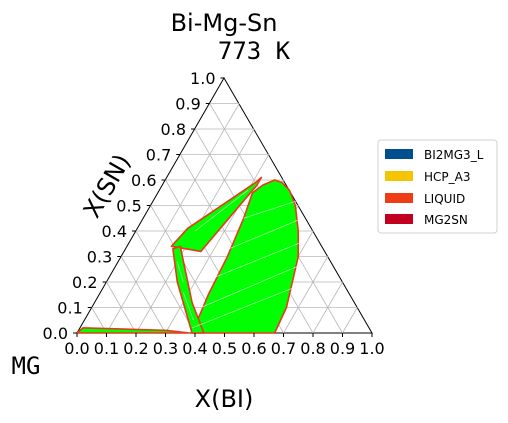 Image resolution: width=508 pixels, height=423 pixels. I want to click on y-tick-label: 0.3, so click(99, 257).